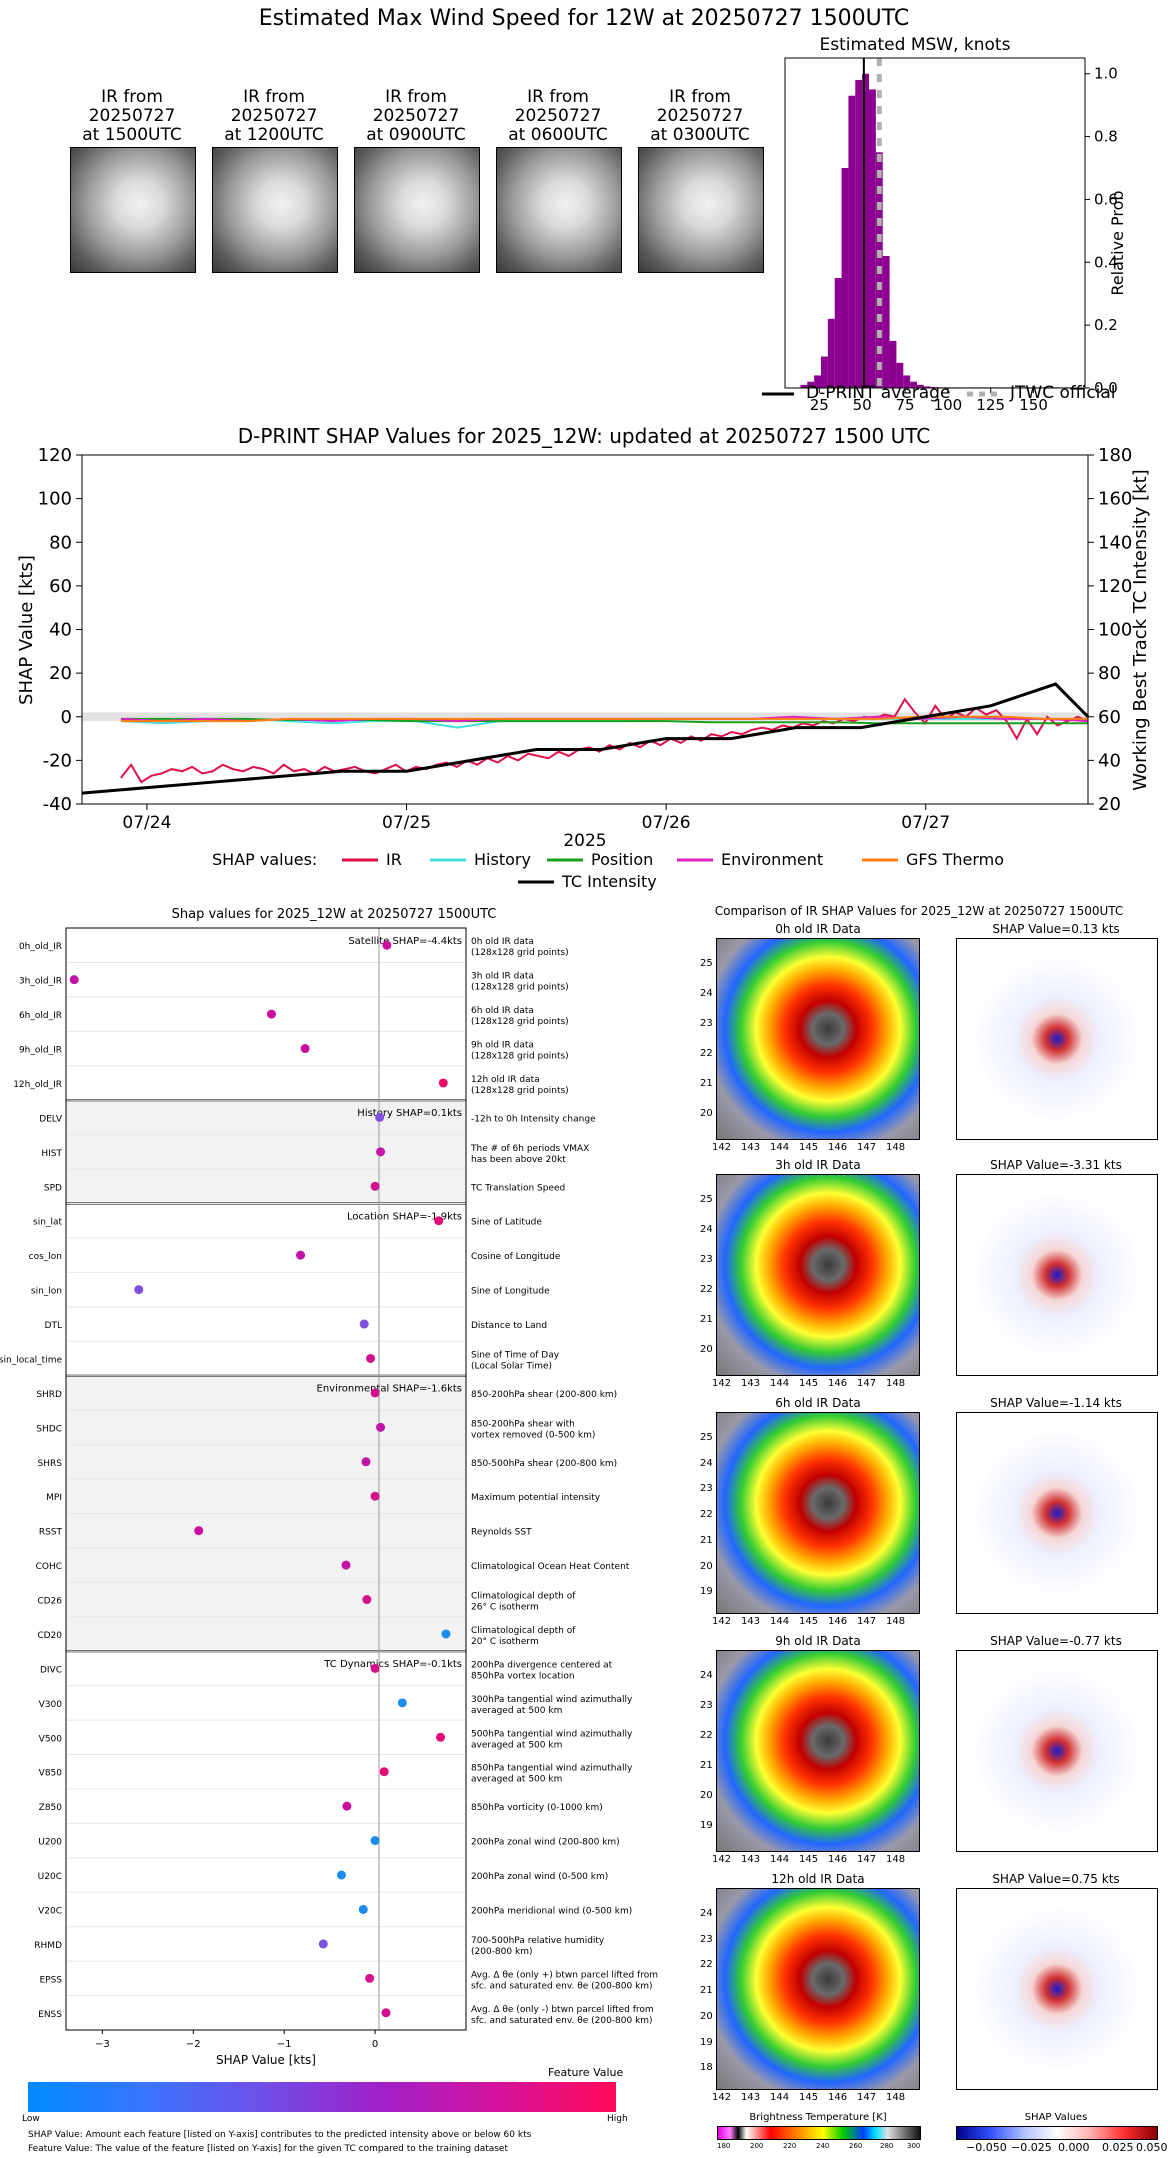 Image resolution: width=1168 pixels, height=2158 pixels. Describe the element at coordinates (51, 1533) in the screenshot. I see `feature-name: RSST` at that location.